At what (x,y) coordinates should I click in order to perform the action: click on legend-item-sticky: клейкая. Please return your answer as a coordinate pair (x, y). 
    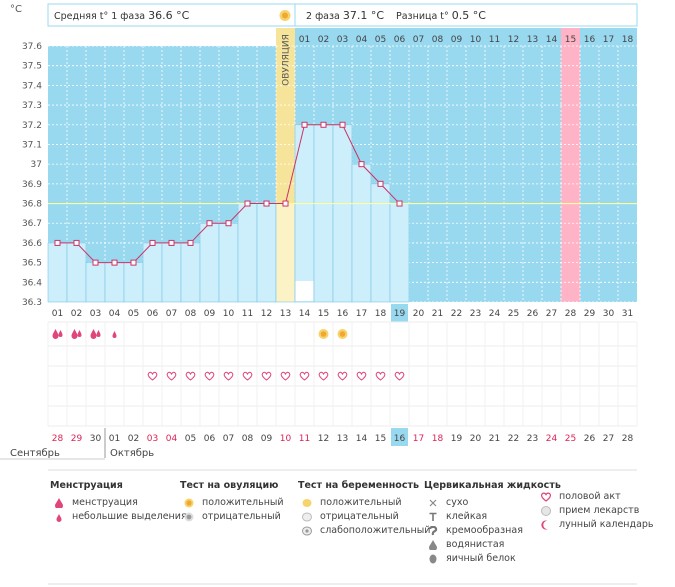
    Looking at the image, I should click on (492, 517).